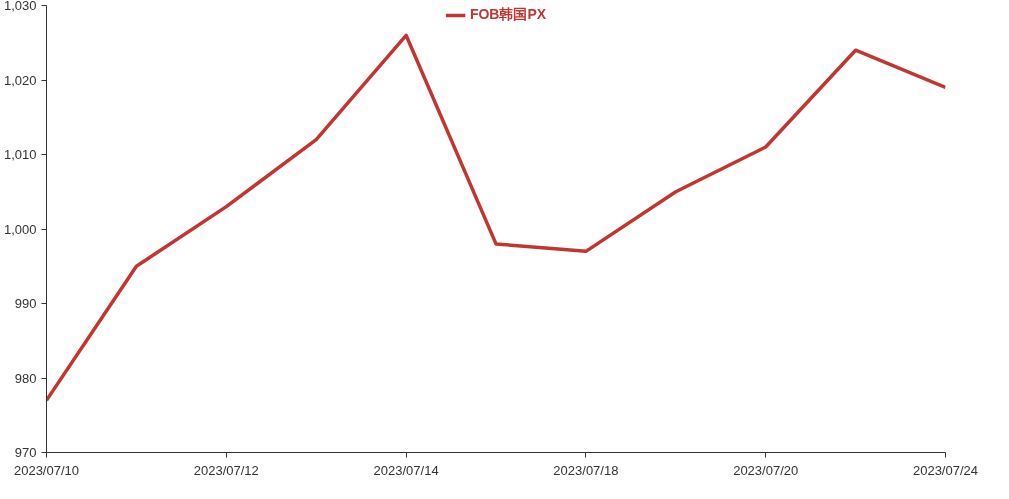 The width and height of the screenshot is (1009, 499). Describe the element at coordinates (25, 303) in the screenshot. I see `y-tick-label: 990` at that location.